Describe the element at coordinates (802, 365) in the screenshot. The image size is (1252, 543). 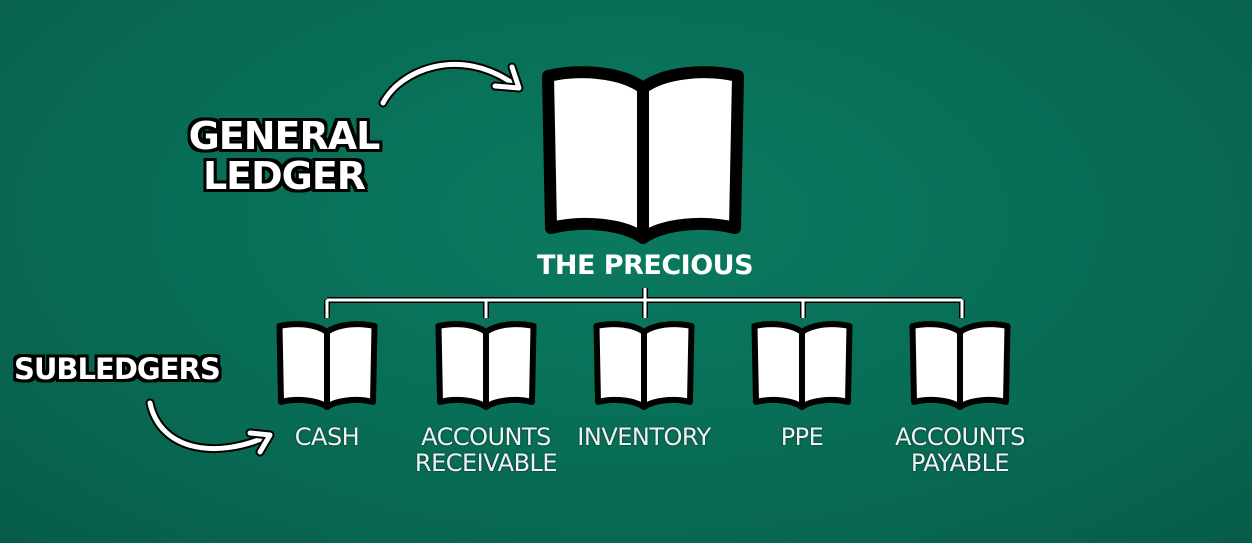
I see `subledger-book-ppe-icon` at that location.